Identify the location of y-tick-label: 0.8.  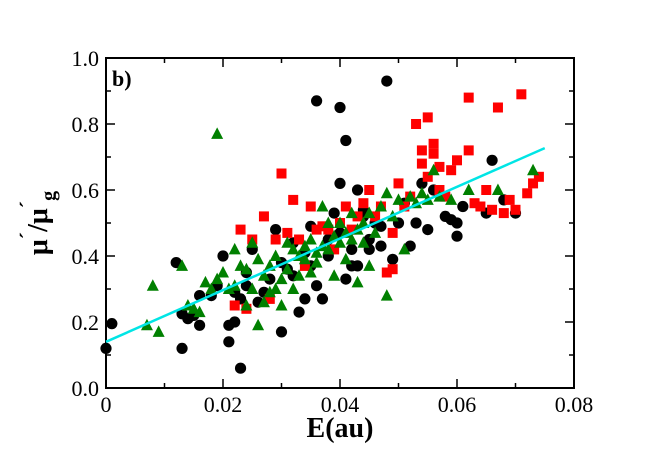
(86, 124).